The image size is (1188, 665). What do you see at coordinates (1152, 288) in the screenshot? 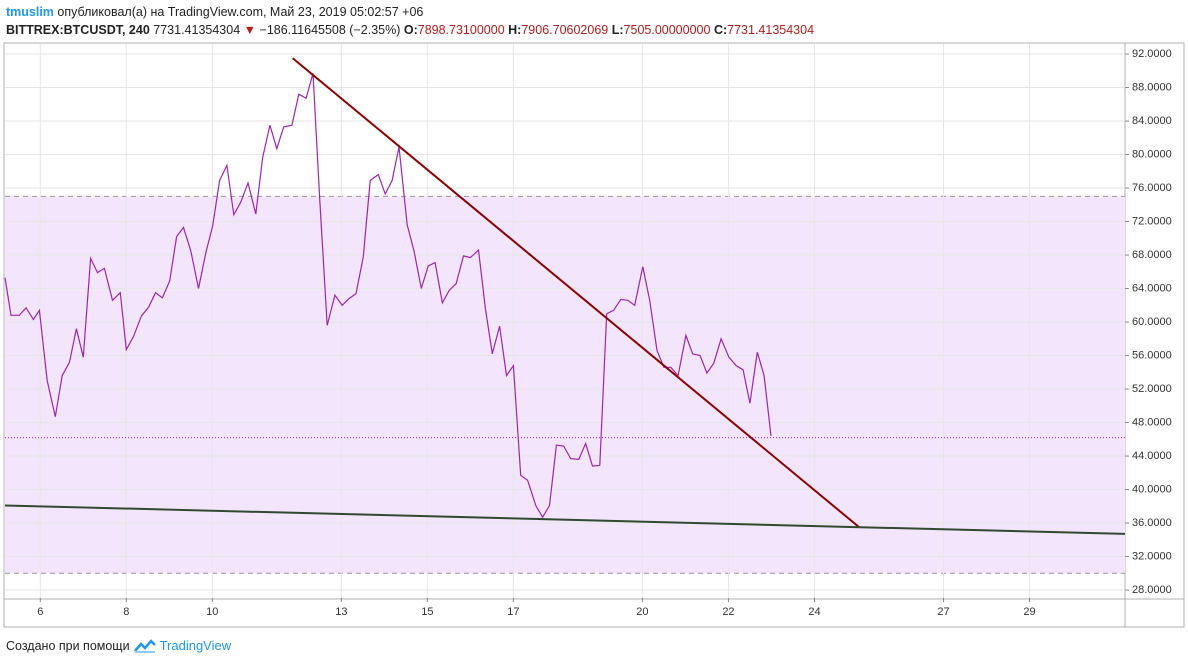
I see `y-tick-label: 64.0000` at bounding box center [1152, 288].